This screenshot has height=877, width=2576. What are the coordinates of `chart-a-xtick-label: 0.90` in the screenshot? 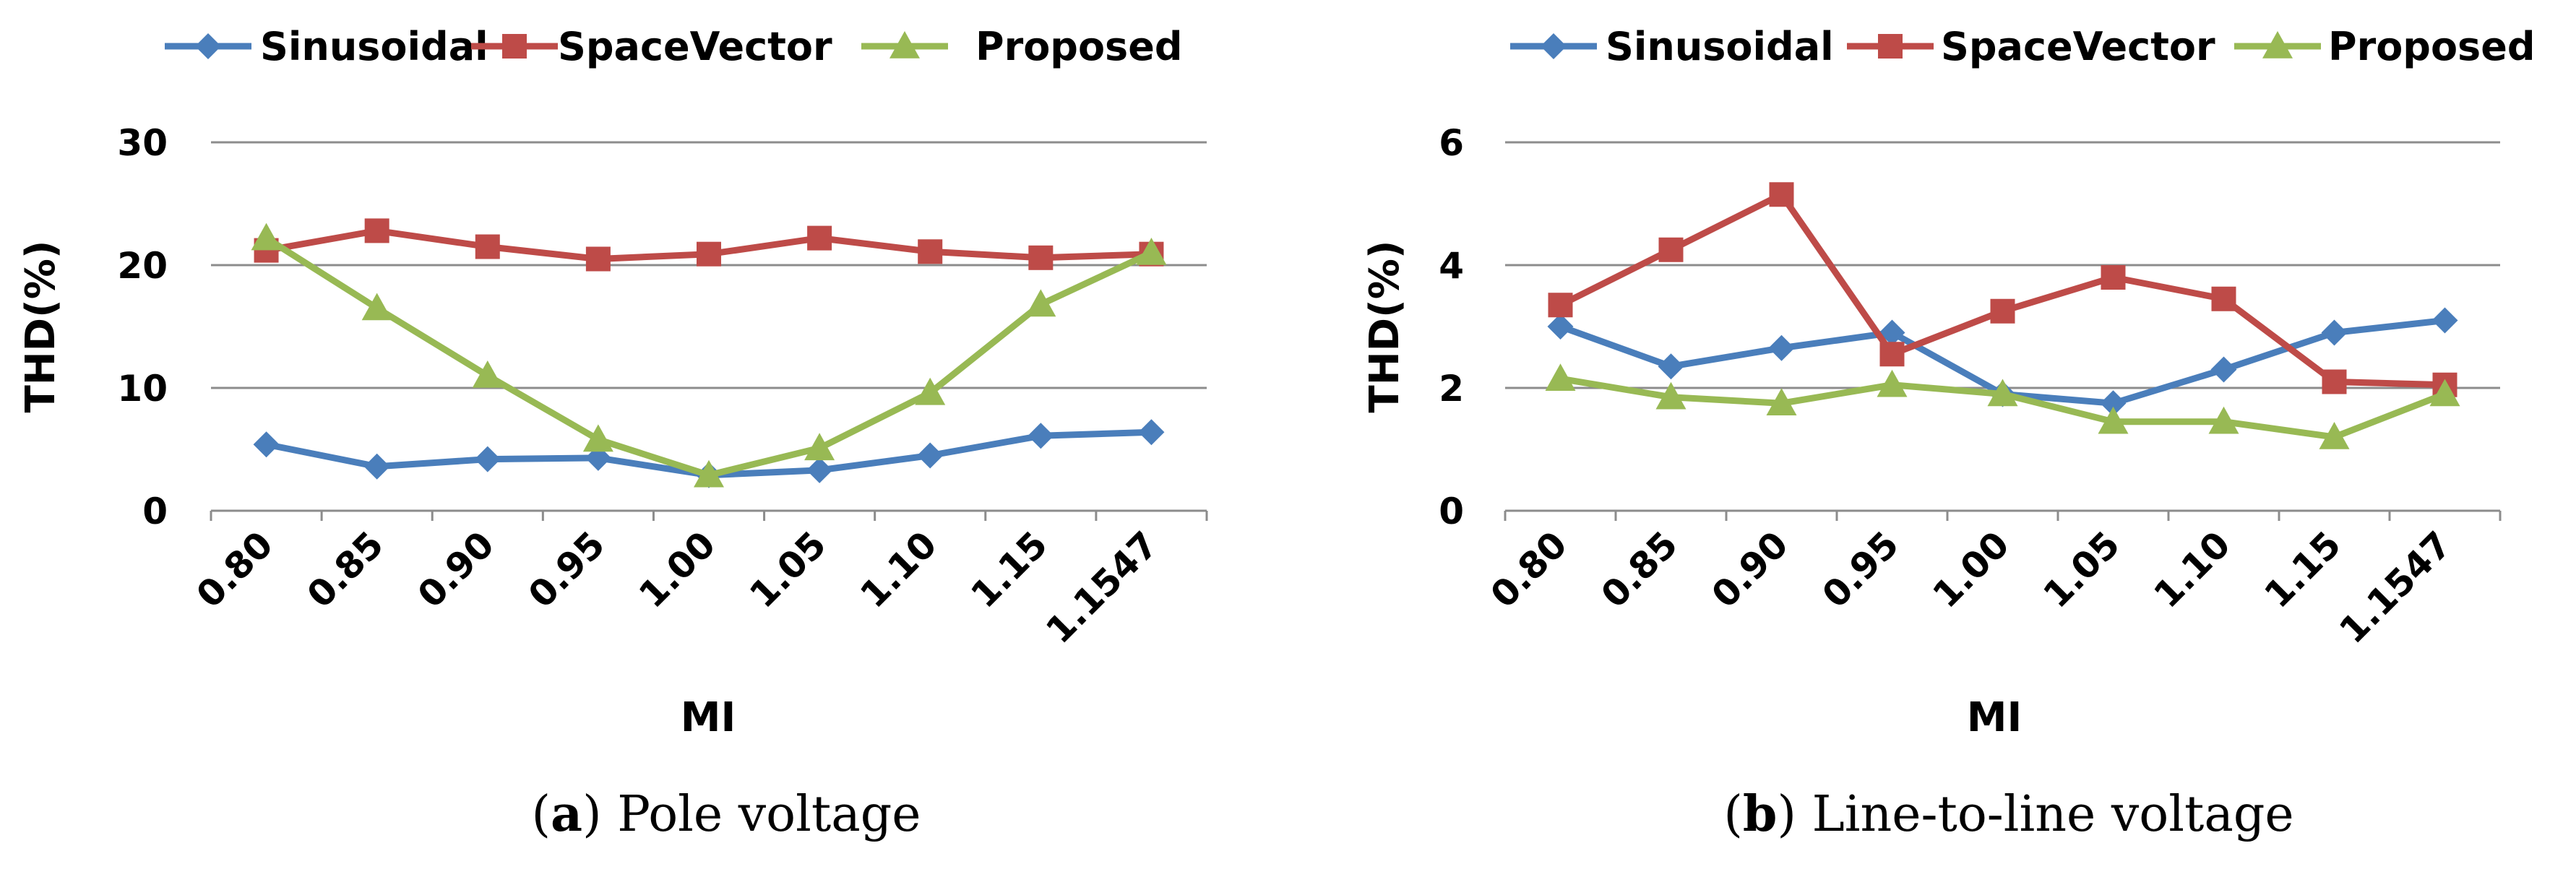 It's located at (456, 569).